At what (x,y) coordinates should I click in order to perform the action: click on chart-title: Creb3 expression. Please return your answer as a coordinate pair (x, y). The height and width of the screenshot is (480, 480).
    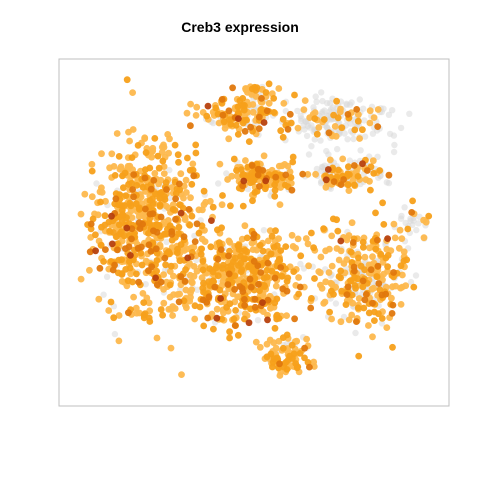
    Looking at the image, I should click on (240, 27).